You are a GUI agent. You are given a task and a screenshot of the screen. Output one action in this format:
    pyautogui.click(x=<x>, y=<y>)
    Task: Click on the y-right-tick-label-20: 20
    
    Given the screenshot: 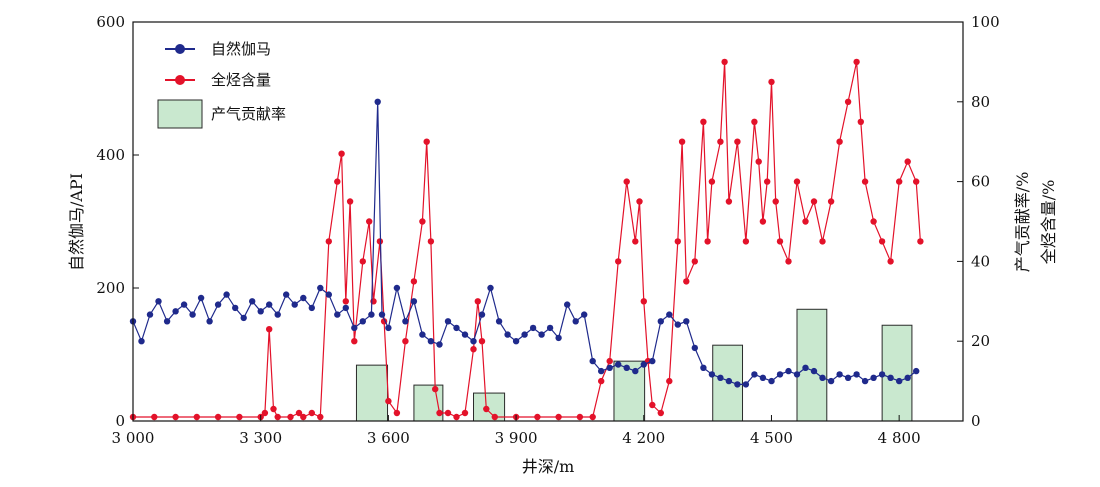 What is the action you would take?
    pyautogui.click(x=980, y=341)
    